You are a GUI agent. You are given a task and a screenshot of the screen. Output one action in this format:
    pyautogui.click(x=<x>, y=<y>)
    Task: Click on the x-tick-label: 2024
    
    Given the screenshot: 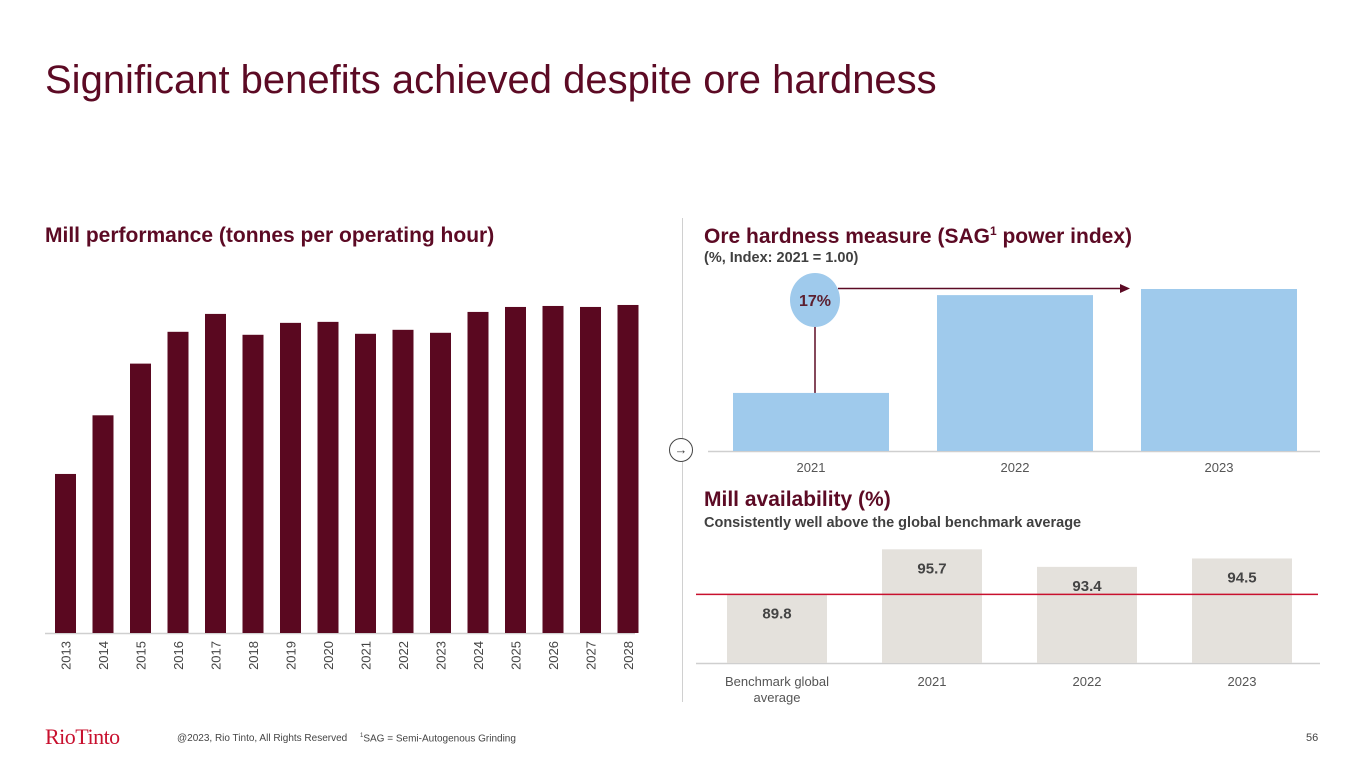 What is the action you would take?
    pyautogui.click(x=478, y=655)
    